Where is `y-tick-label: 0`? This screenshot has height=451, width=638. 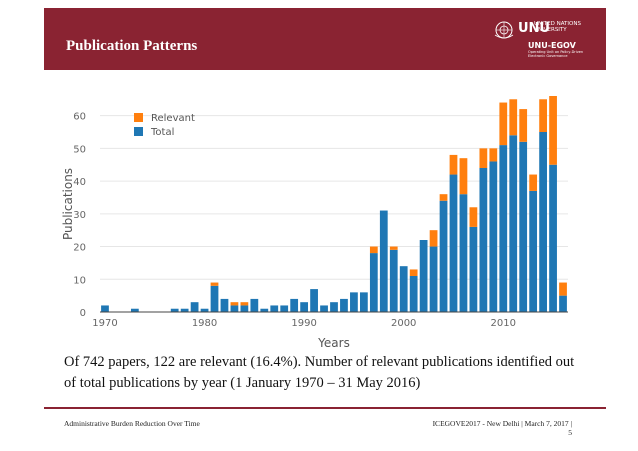
y-tick-label: 0 is located at coordinates (83, 313).